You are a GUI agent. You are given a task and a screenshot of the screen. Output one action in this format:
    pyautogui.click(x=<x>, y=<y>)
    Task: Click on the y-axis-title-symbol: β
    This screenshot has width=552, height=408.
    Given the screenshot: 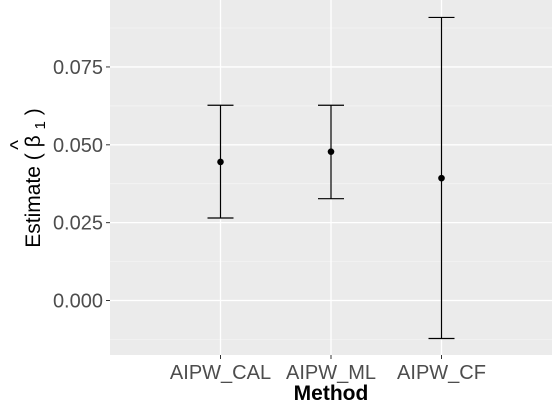 What is the action you would take?
    pyautogui.click(x=33, y=141)
    